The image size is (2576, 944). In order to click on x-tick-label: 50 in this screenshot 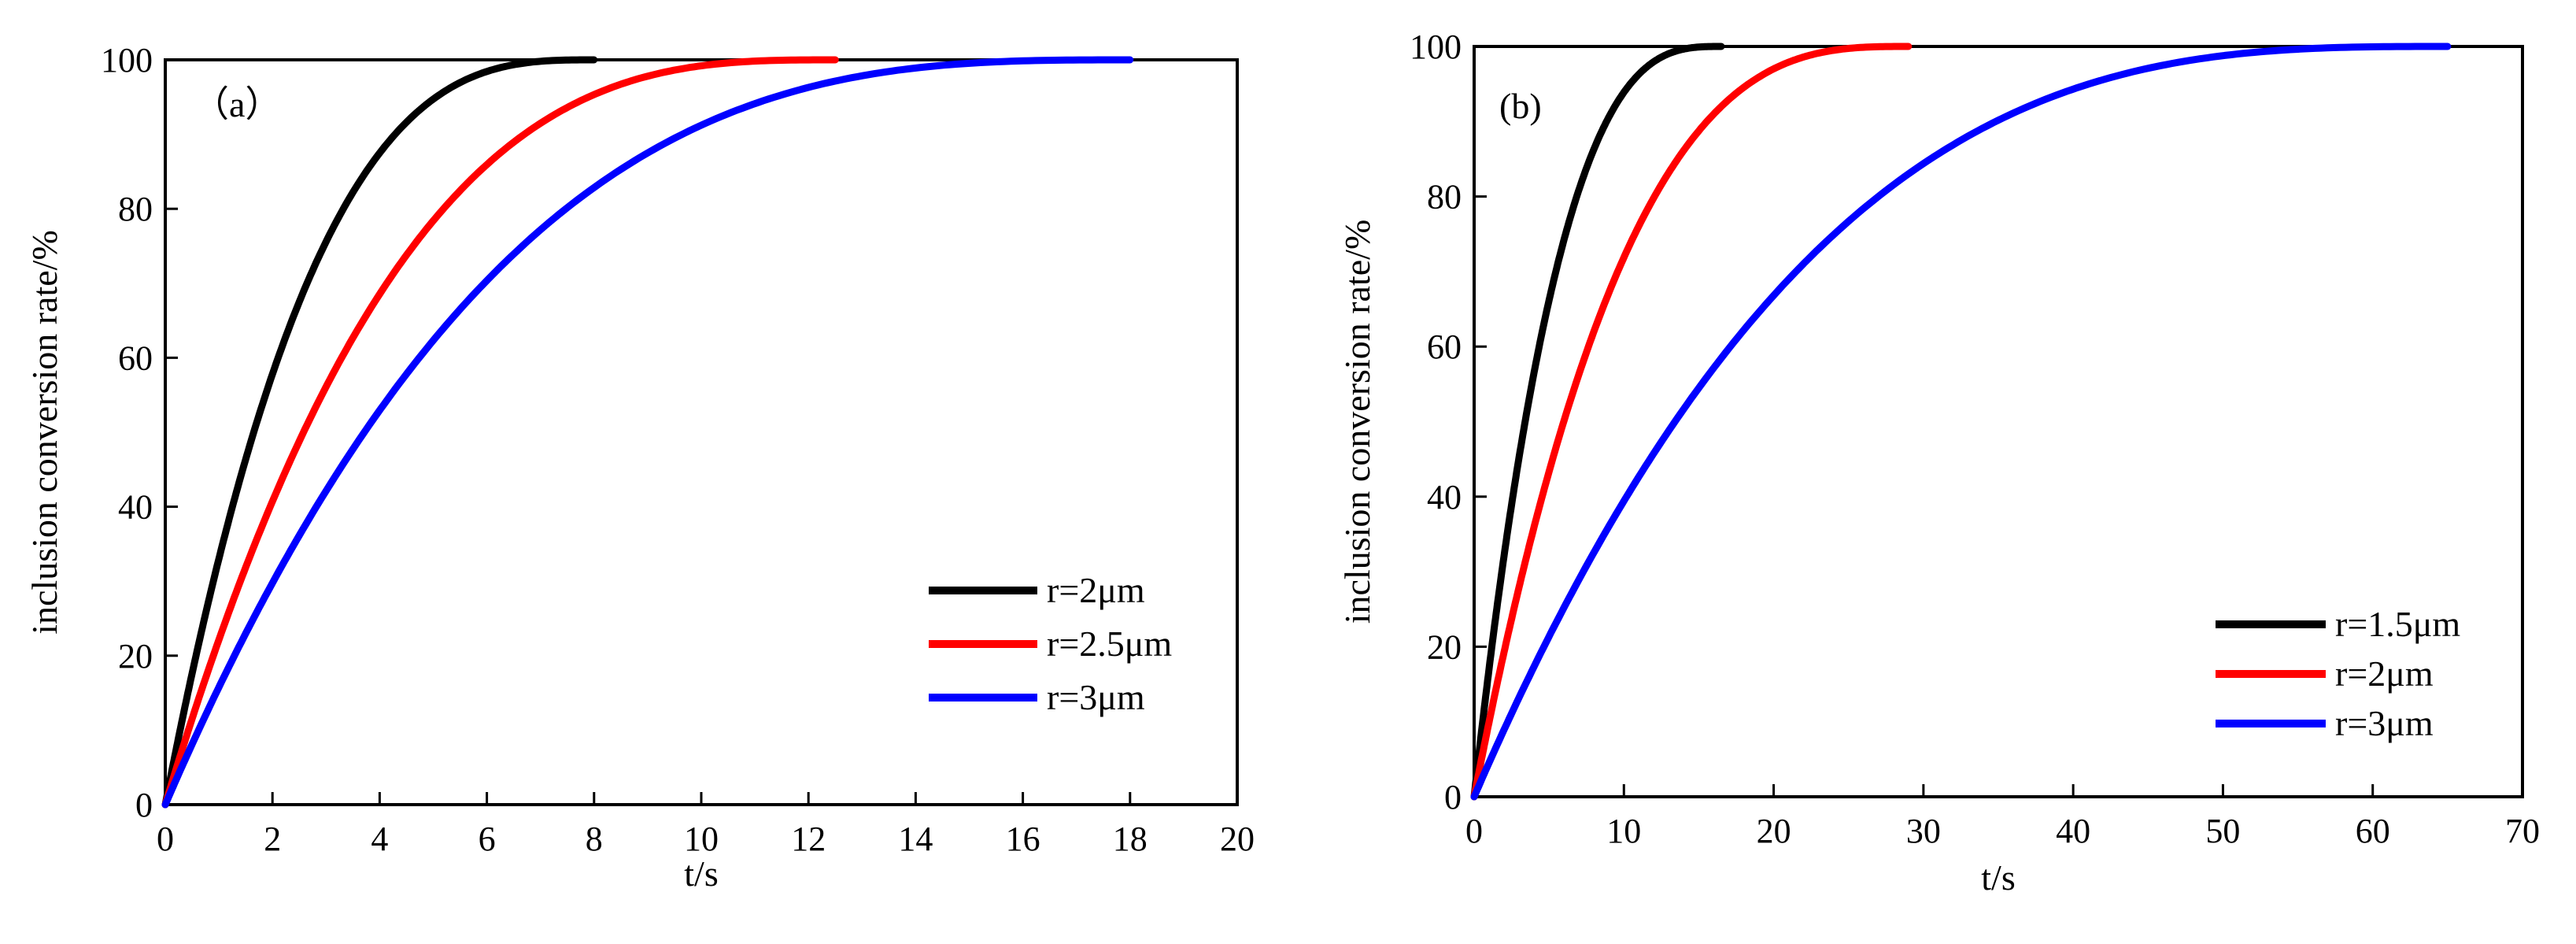, I will do `click(2222, 831)`.